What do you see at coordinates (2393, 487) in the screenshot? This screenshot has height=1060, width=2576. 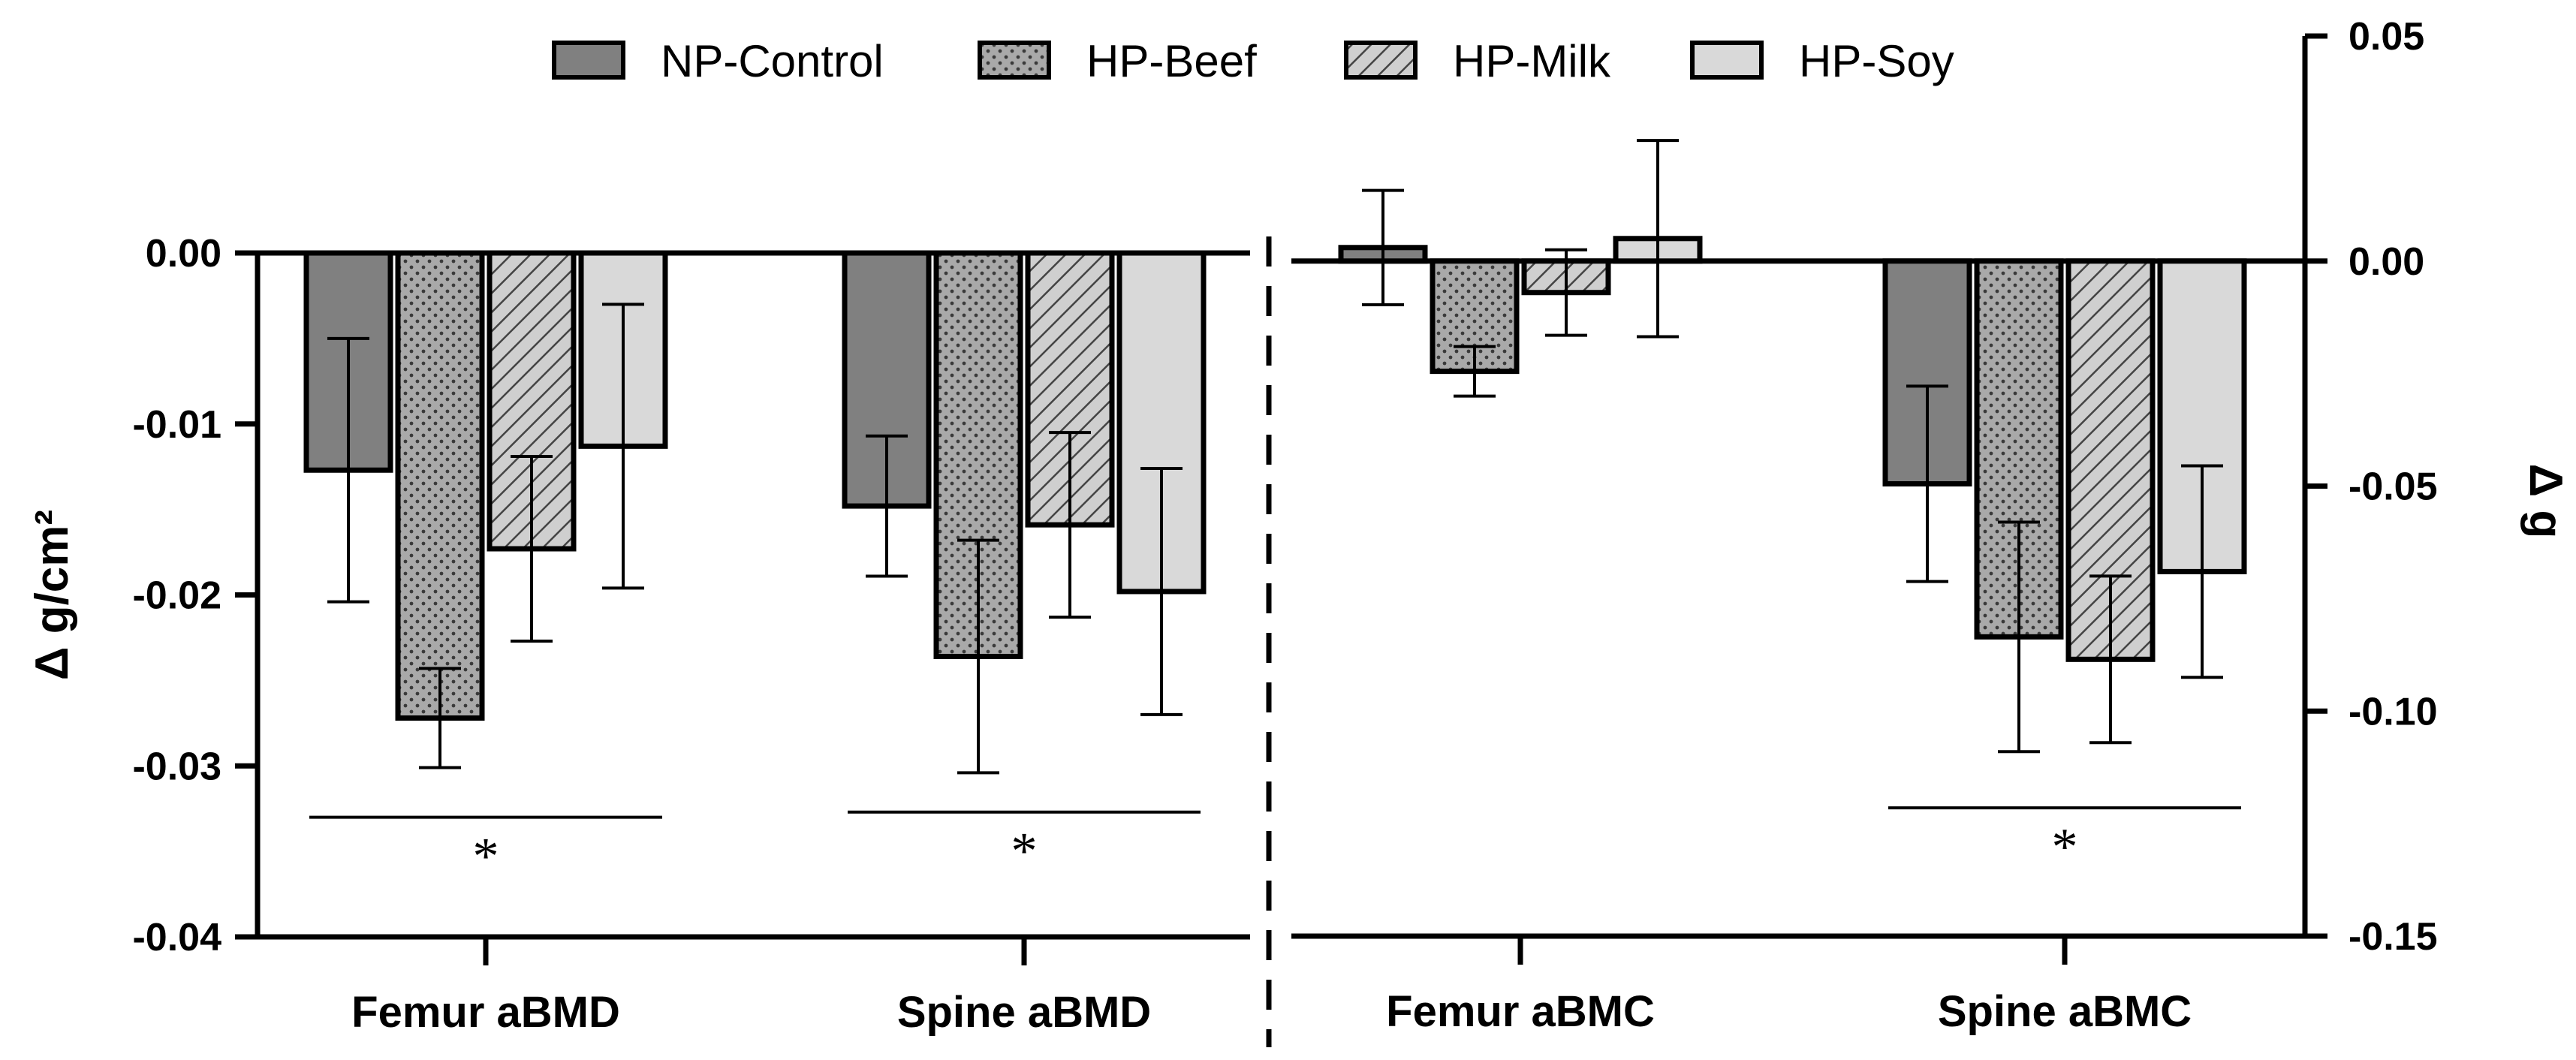 I see `y-tick-label: -0.05` at bounding box center [2393, 487].